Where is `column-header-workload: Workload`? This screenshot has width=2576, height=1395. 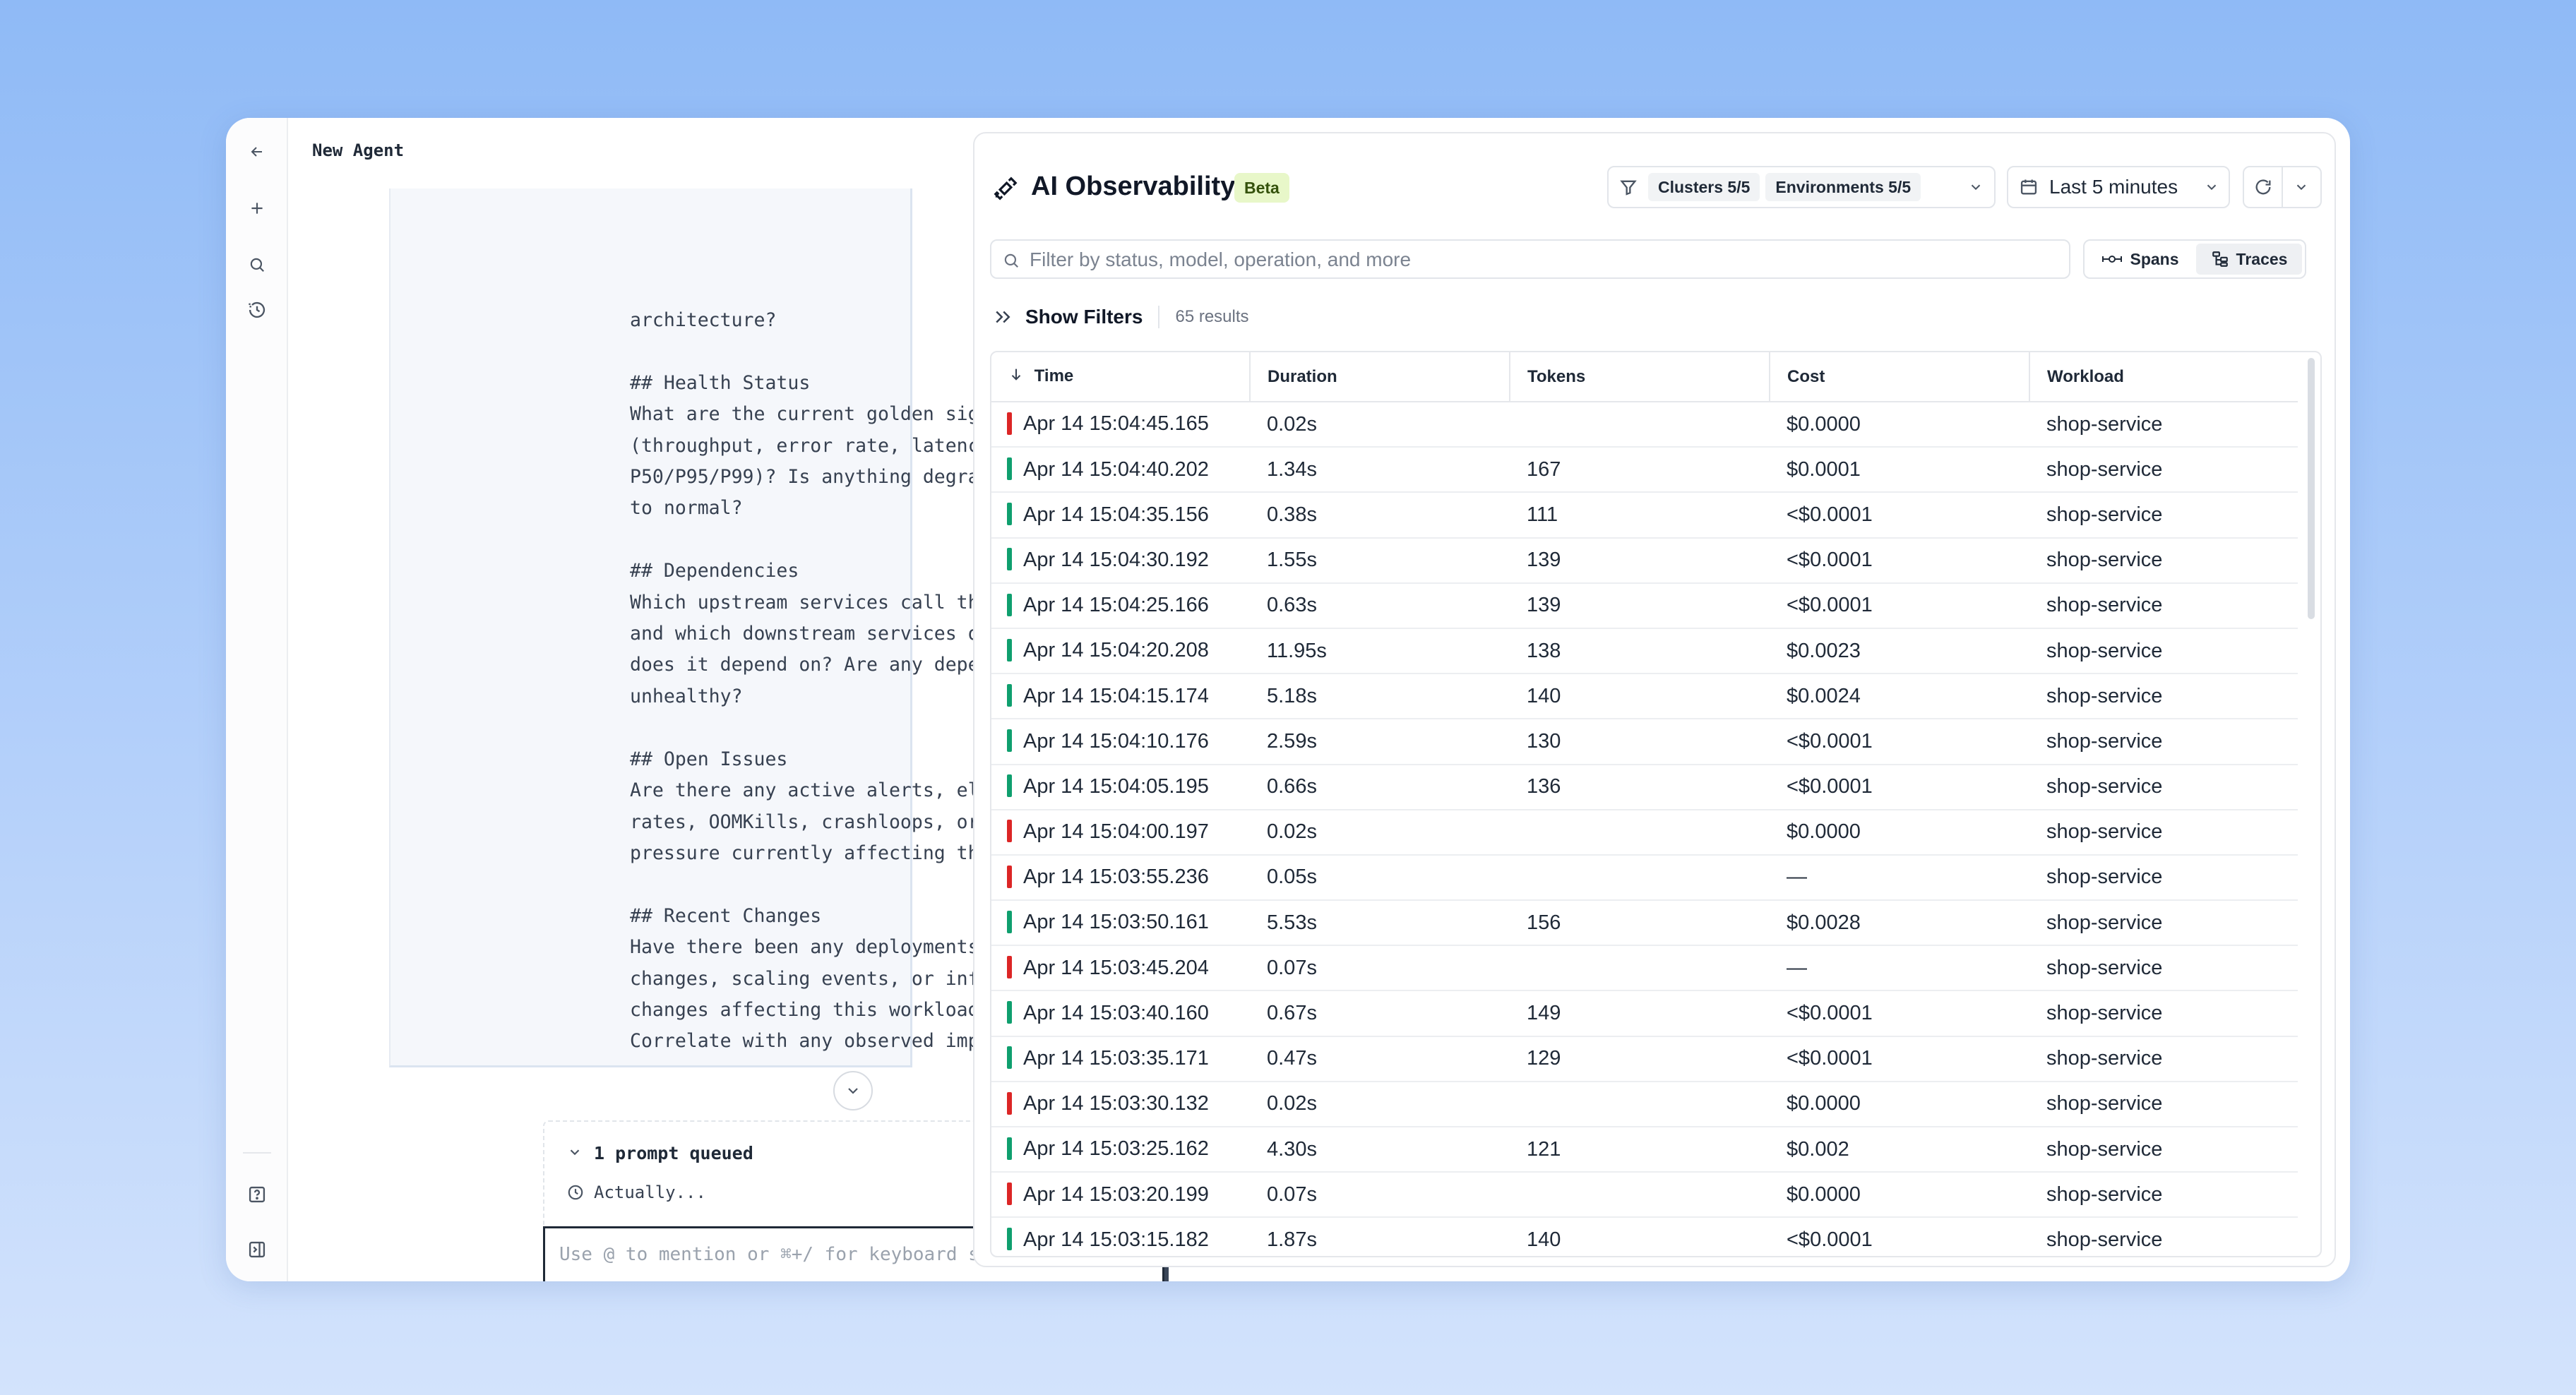
column-header-workload: Workload is located at coordinates (2163, 377).